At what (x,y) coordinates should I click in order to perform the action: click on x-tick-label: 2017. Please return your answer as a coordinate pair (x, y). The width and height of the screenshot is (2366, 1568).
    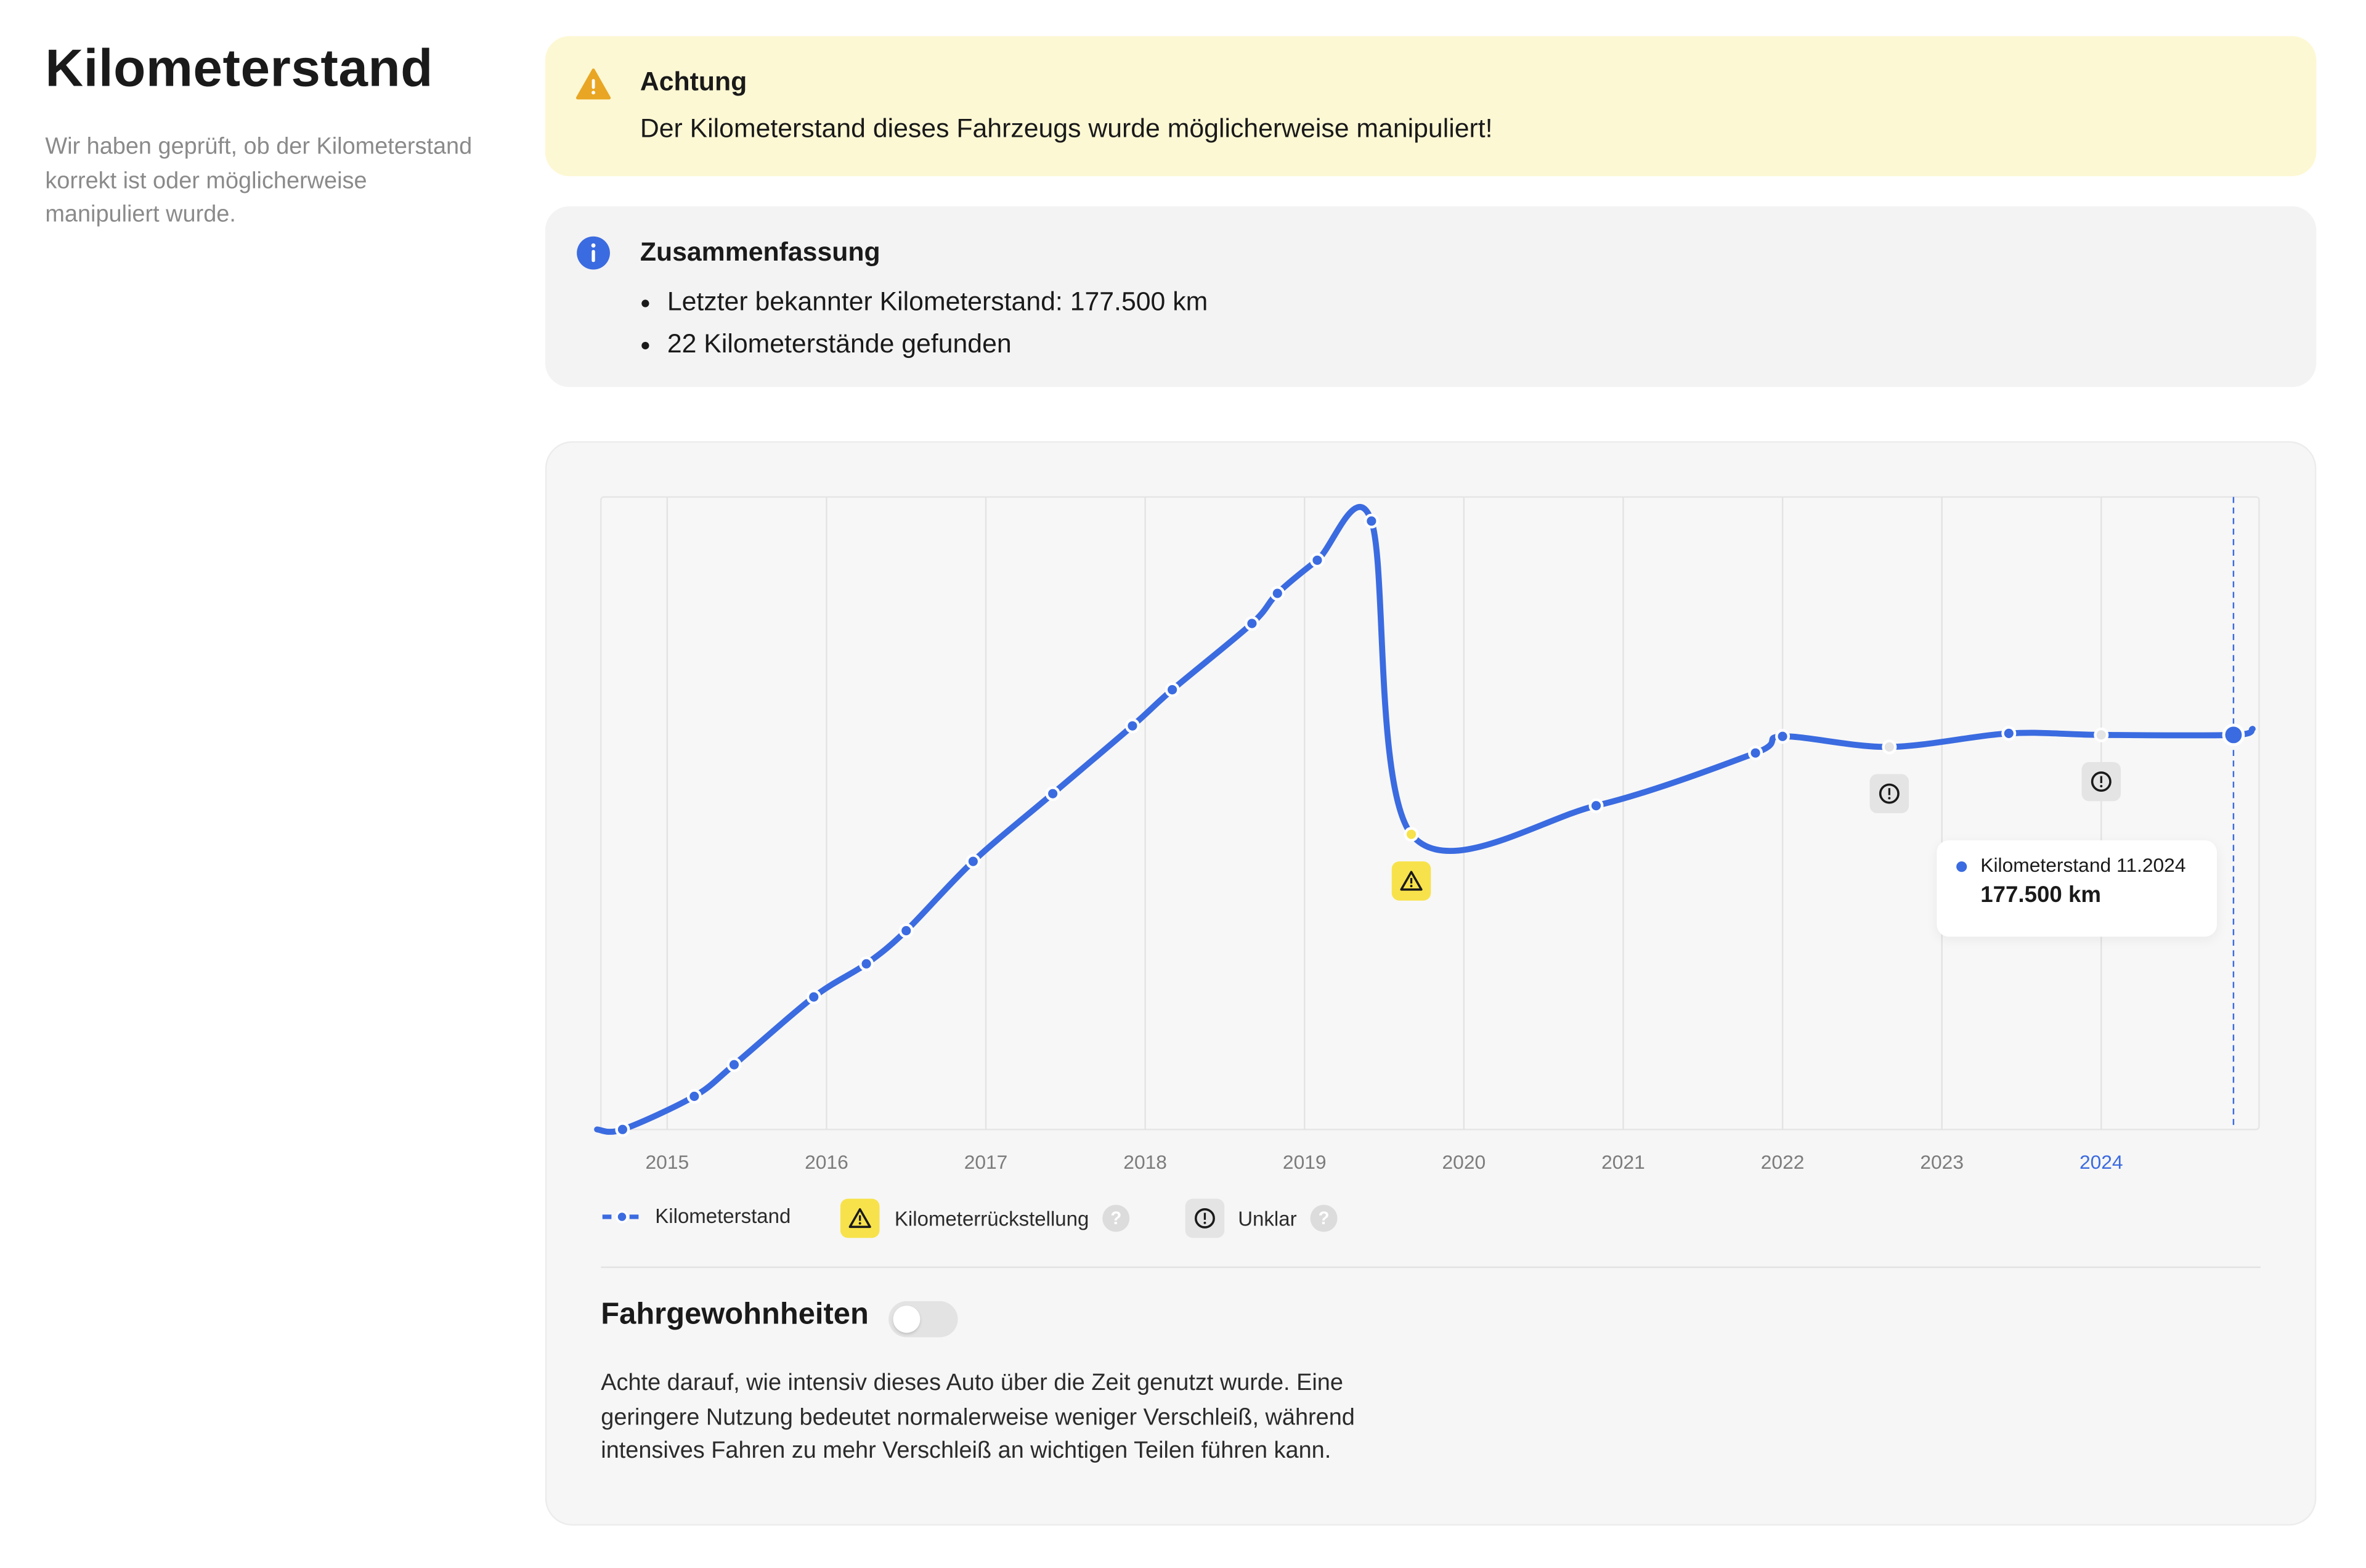
    Looking at the image, I should click on (986, 1162).